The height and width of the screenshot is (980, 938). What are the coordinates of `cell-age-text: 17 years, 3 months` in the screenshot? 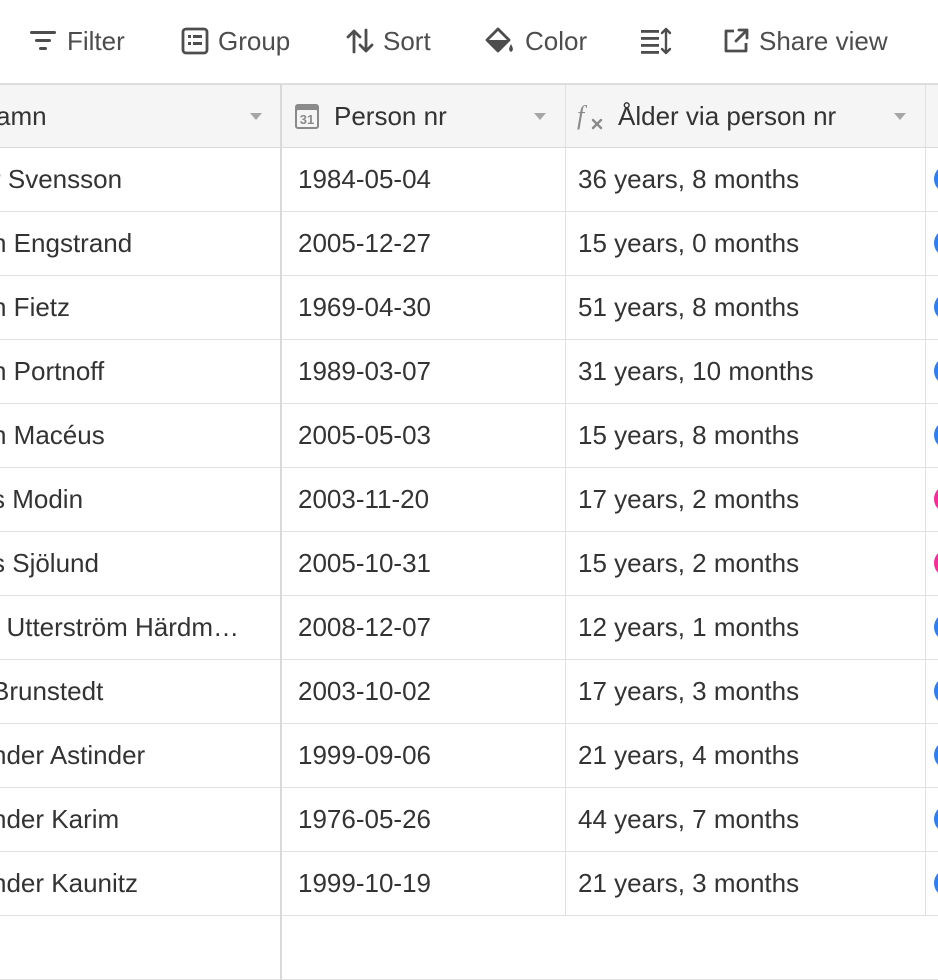 It's located at (689, 691).